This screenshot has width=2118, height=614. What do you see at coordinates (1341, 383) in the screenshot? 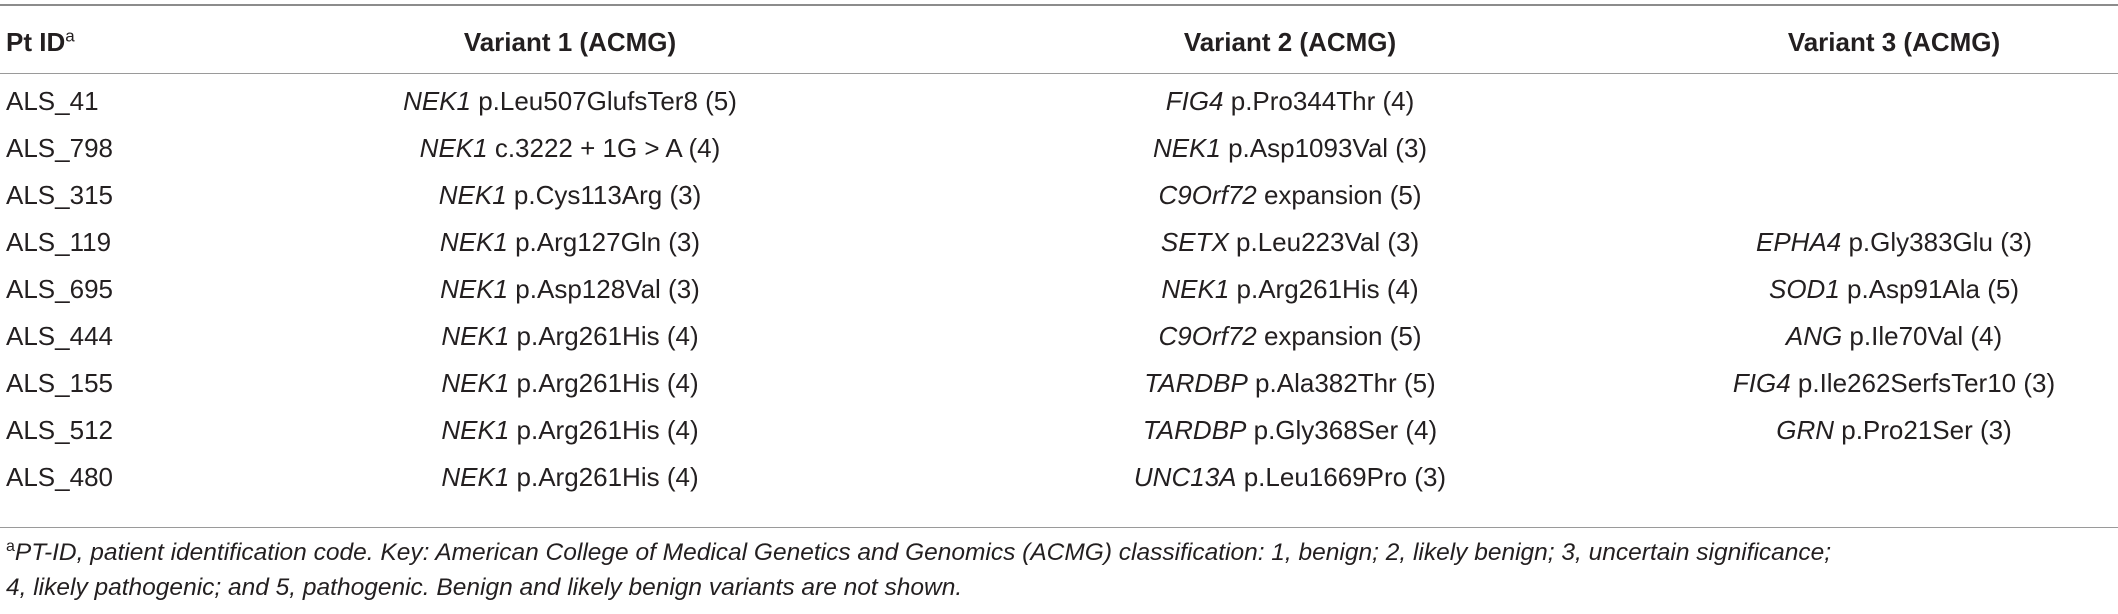
I see `variant-detail: p.Ala382Thr (5)` at bounding box center [1341, 383].